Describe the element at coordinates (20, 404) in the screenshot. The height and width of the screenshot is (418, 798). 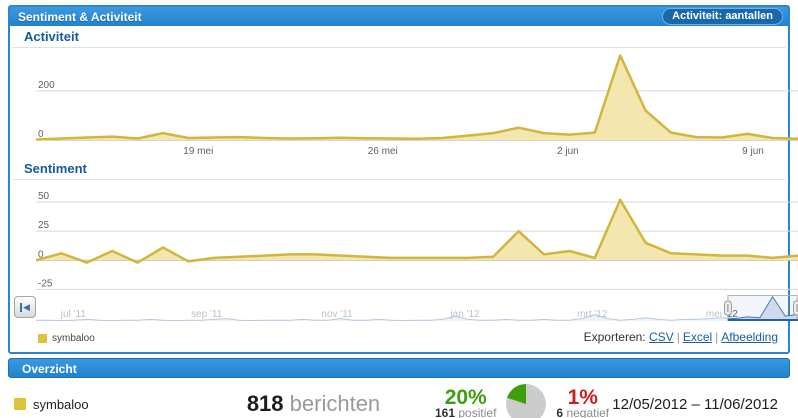
I see `brand-color-swatch` at that location.